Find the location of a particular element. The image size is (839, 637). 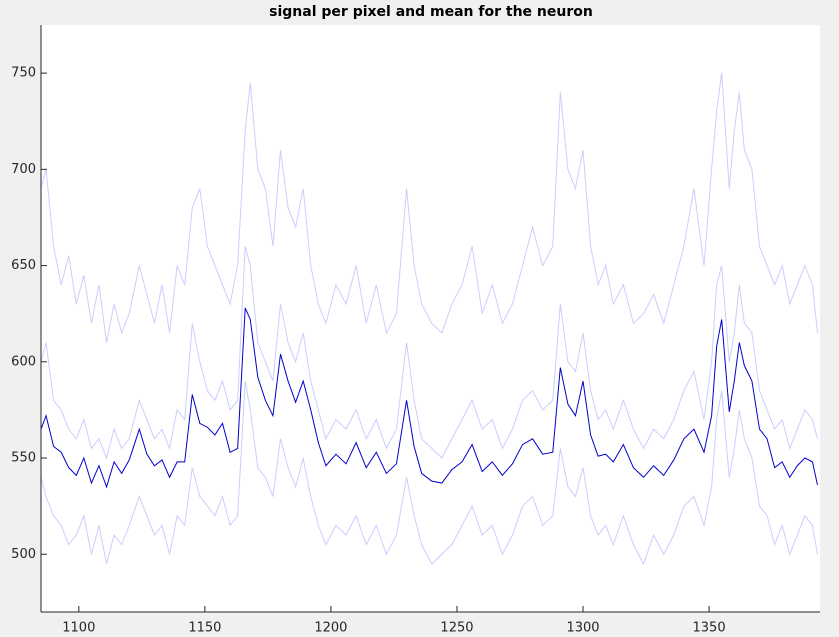

y-tick-label: 550 is located at coordinates (23, 458).